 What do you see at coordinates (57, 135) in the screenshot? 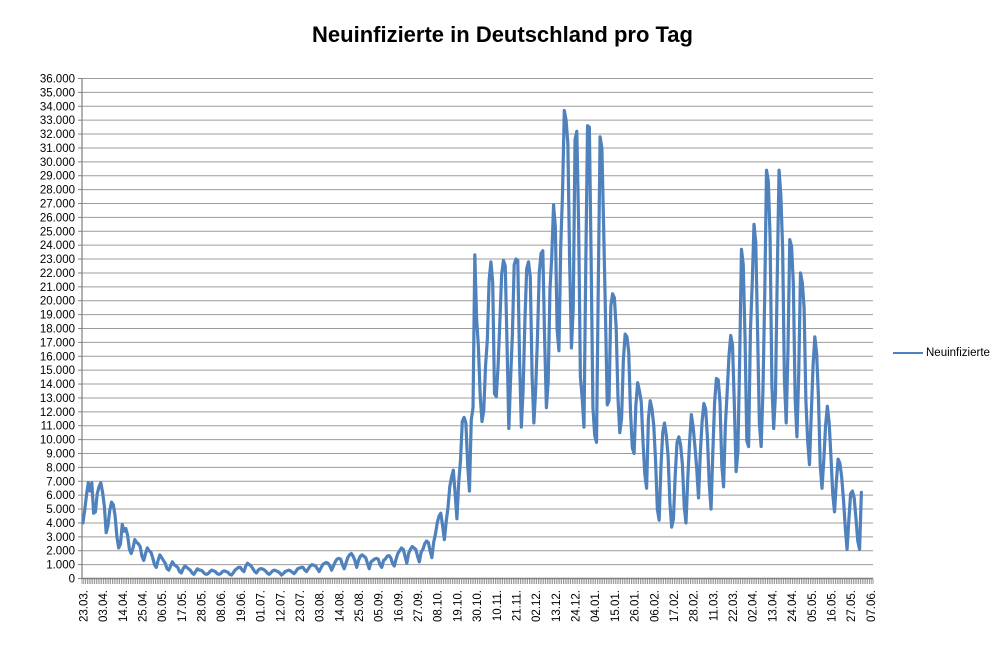
I see `svg-text: 32.000` at bounding box center [57, 135].